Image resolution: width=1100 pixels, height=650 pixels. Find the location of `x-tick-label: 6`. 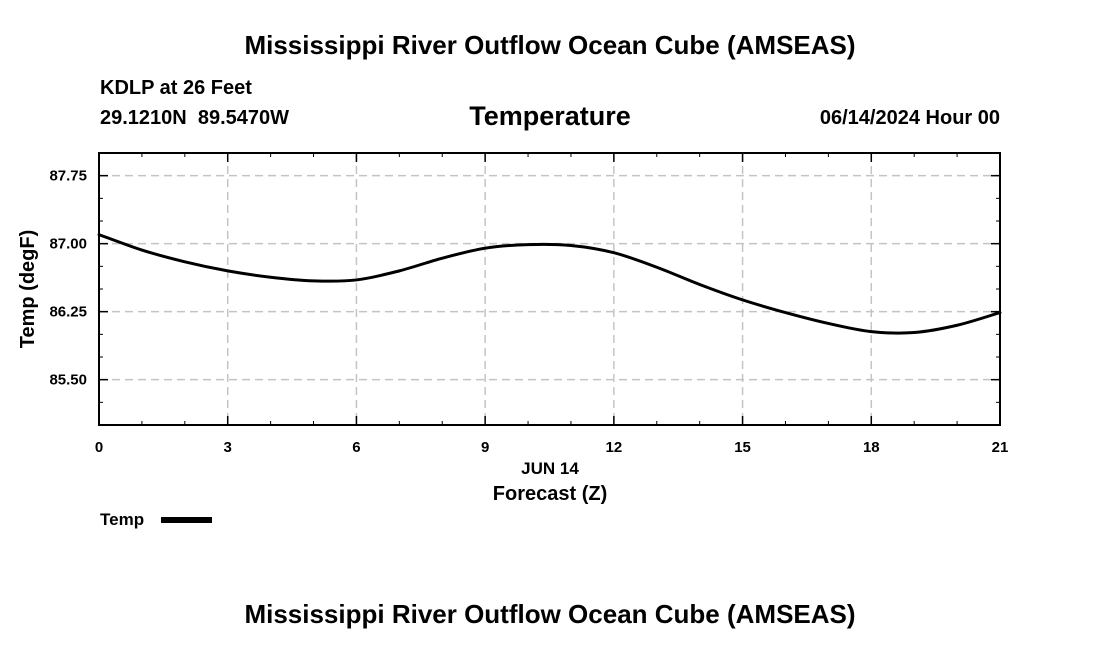

x-tick-label: 6 is located at coordinates (356, 447).